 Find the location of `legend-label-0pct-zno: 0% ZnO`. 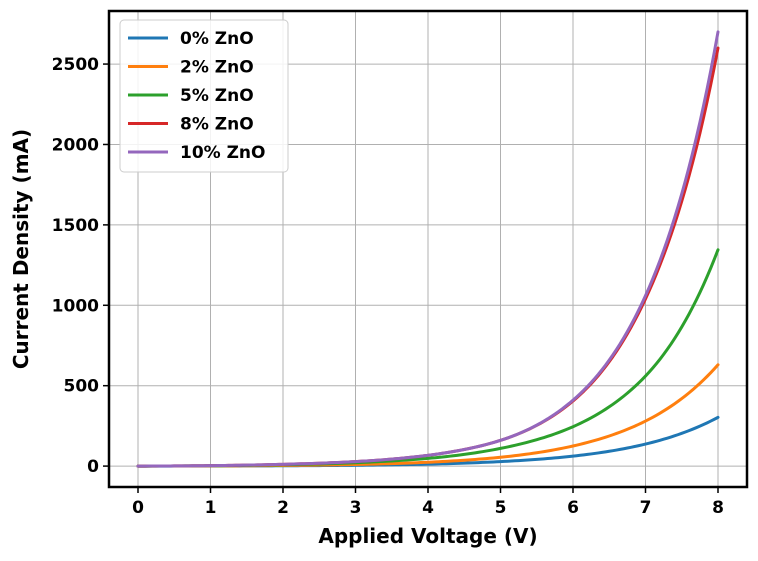

legend-label-0pct-zno: 0% ZnO is located at coordinates (217, 39).